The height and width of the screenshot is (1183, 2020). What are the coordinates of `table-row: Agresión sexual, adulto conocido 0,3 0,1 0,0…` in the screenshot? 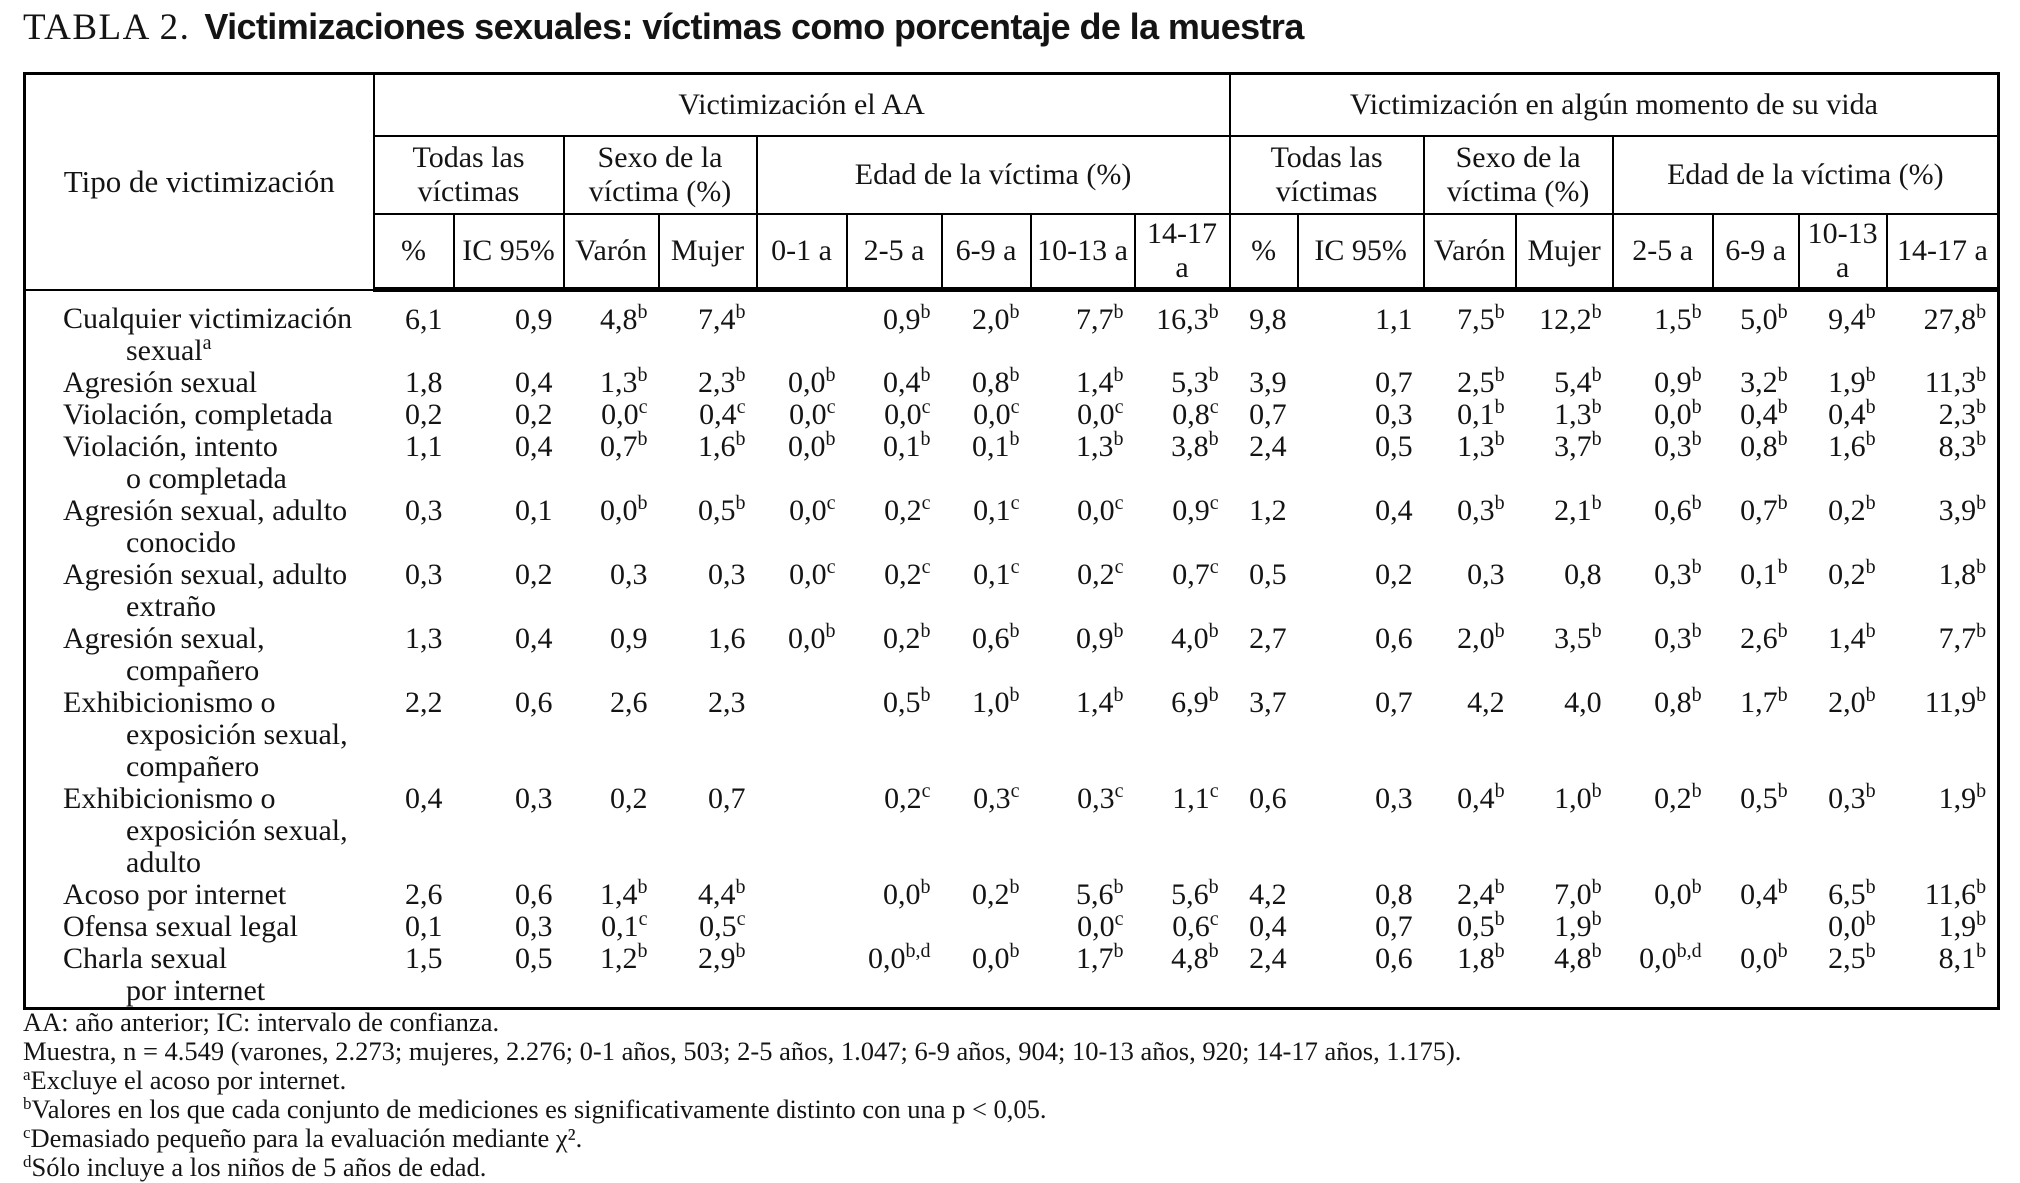 It's located at (1012, 525).